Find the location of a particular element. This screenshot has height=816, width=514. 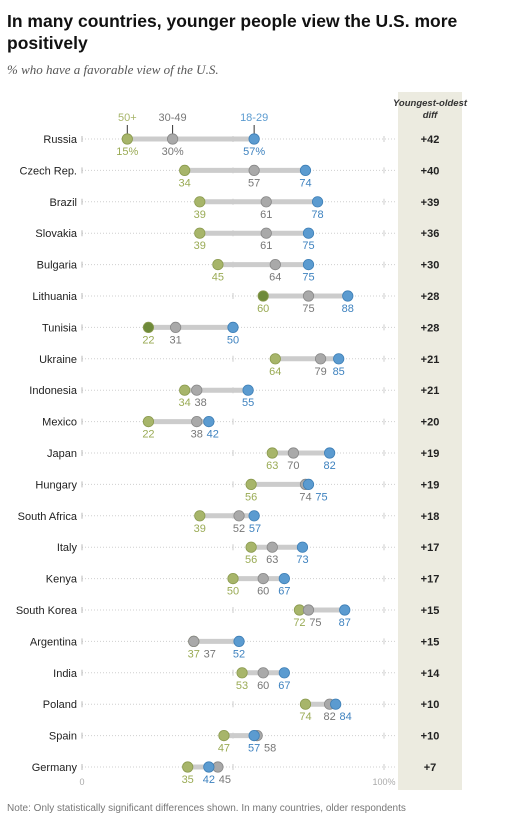

value-label-young: 84 is located at coordinates (346, 717).